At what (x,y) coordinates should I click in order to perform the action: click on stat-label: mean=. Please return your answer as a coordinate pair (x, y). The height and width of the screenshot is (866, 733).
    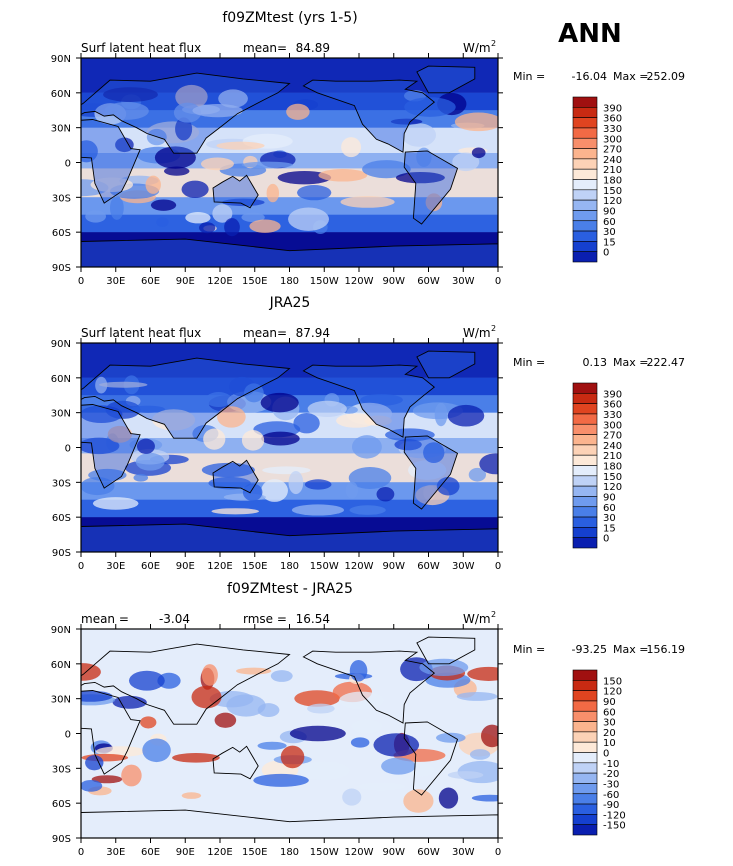
    Looking at the image, I should click on (265, 333).